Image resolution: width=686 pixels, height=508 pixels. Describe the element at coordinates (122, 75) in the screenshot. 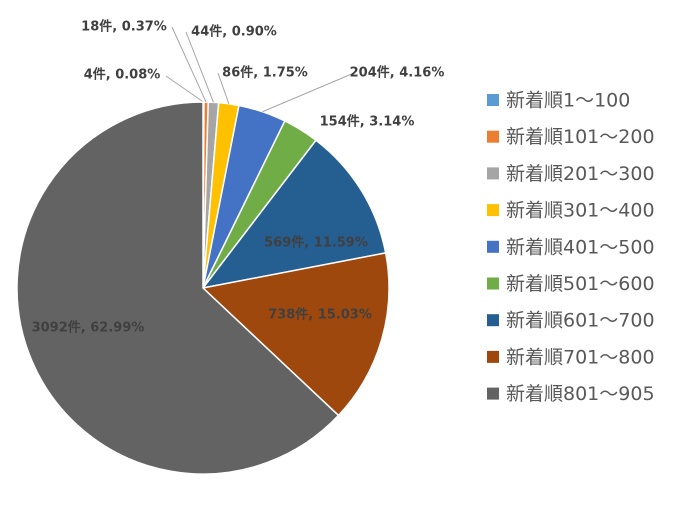

I see `data-label: 4件, 0.08%` at that location.